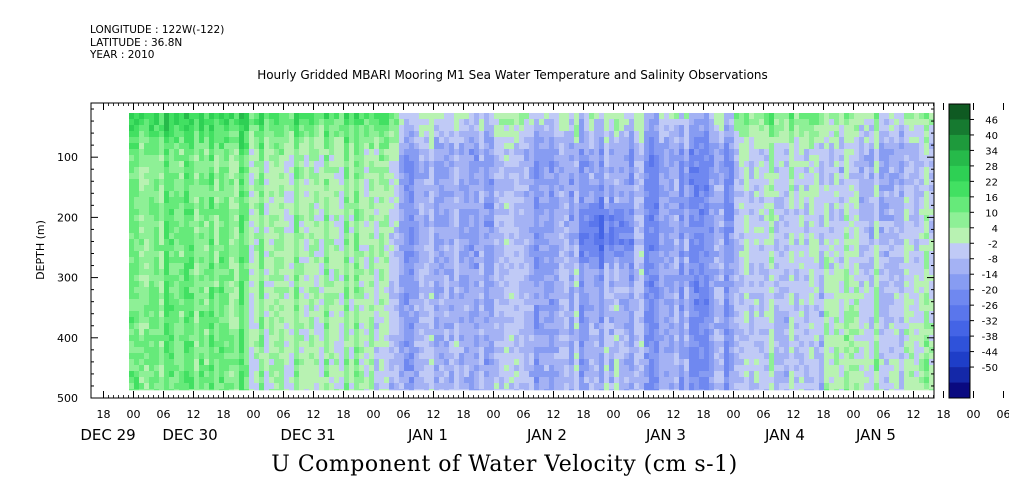 The width and height of the screenshot is (1009, 504). I want to click on year-label: YEAR : 2010, so click(122, 55).